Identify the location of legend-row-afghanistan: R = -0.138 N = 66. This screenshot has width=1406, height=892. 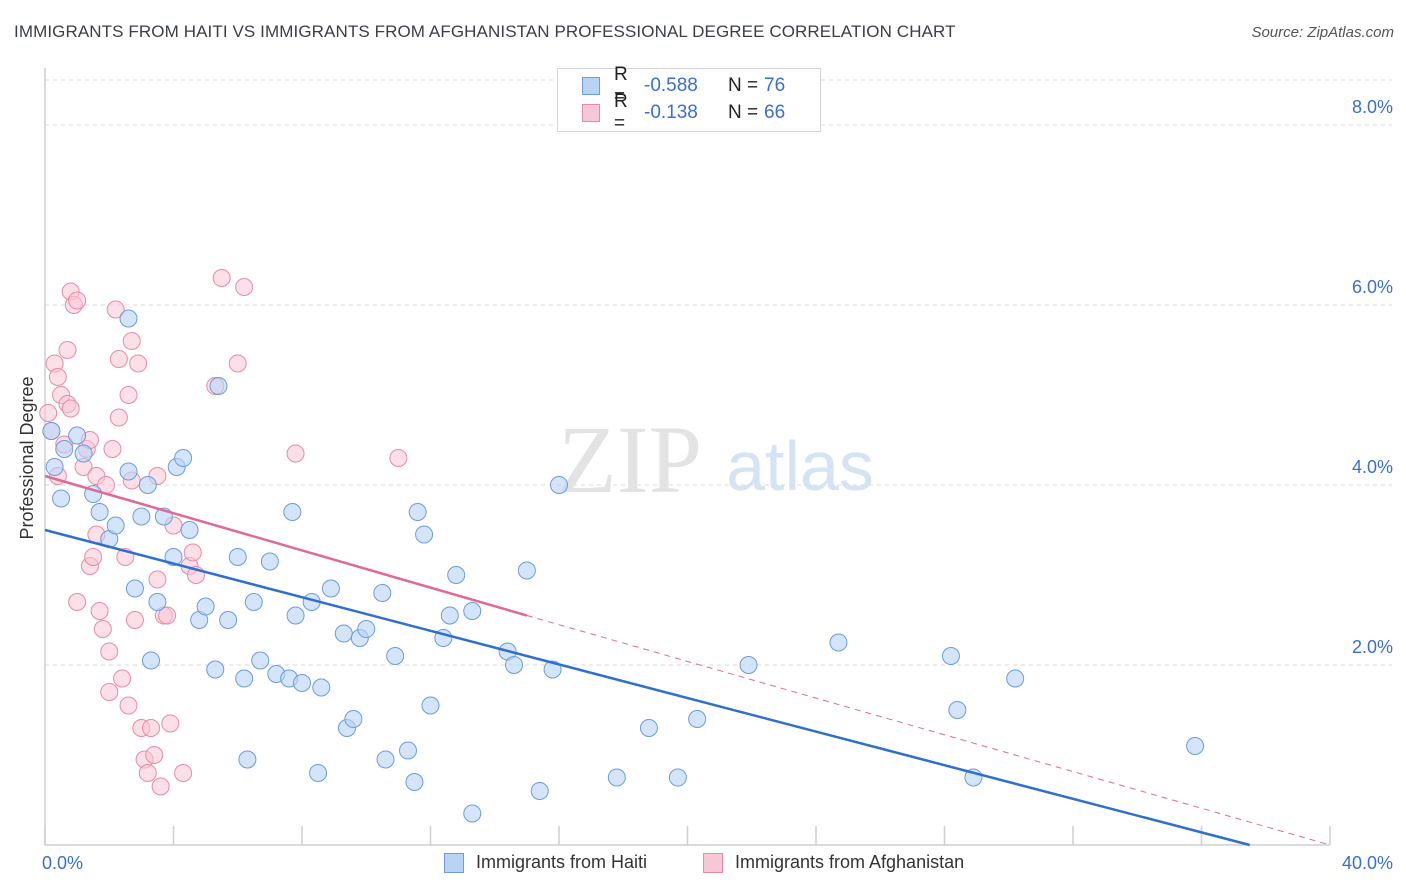
(684, 112).